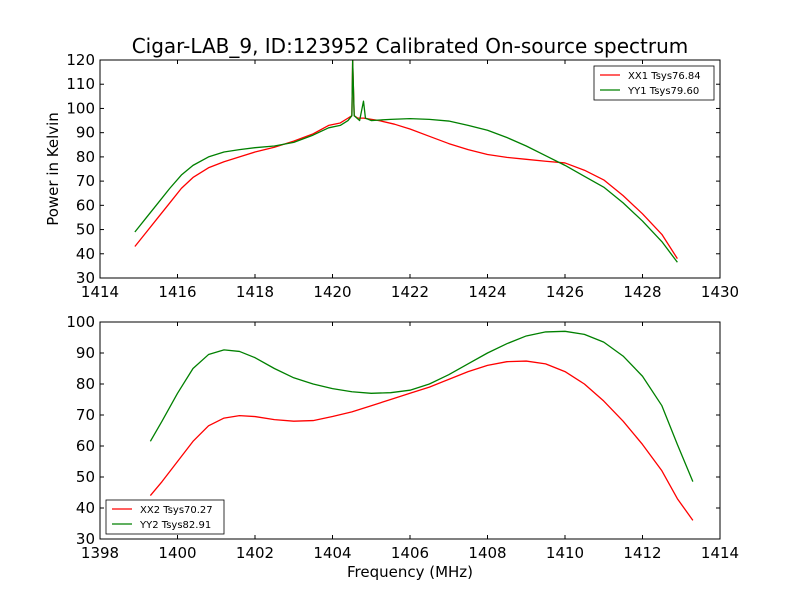 The width and height of the screenshot is (800, 604). What do you see at coordinates (332, 553) in the screenshot?
I see `bottom-x-tick-label: 1404` at bounding box center [332, 553].